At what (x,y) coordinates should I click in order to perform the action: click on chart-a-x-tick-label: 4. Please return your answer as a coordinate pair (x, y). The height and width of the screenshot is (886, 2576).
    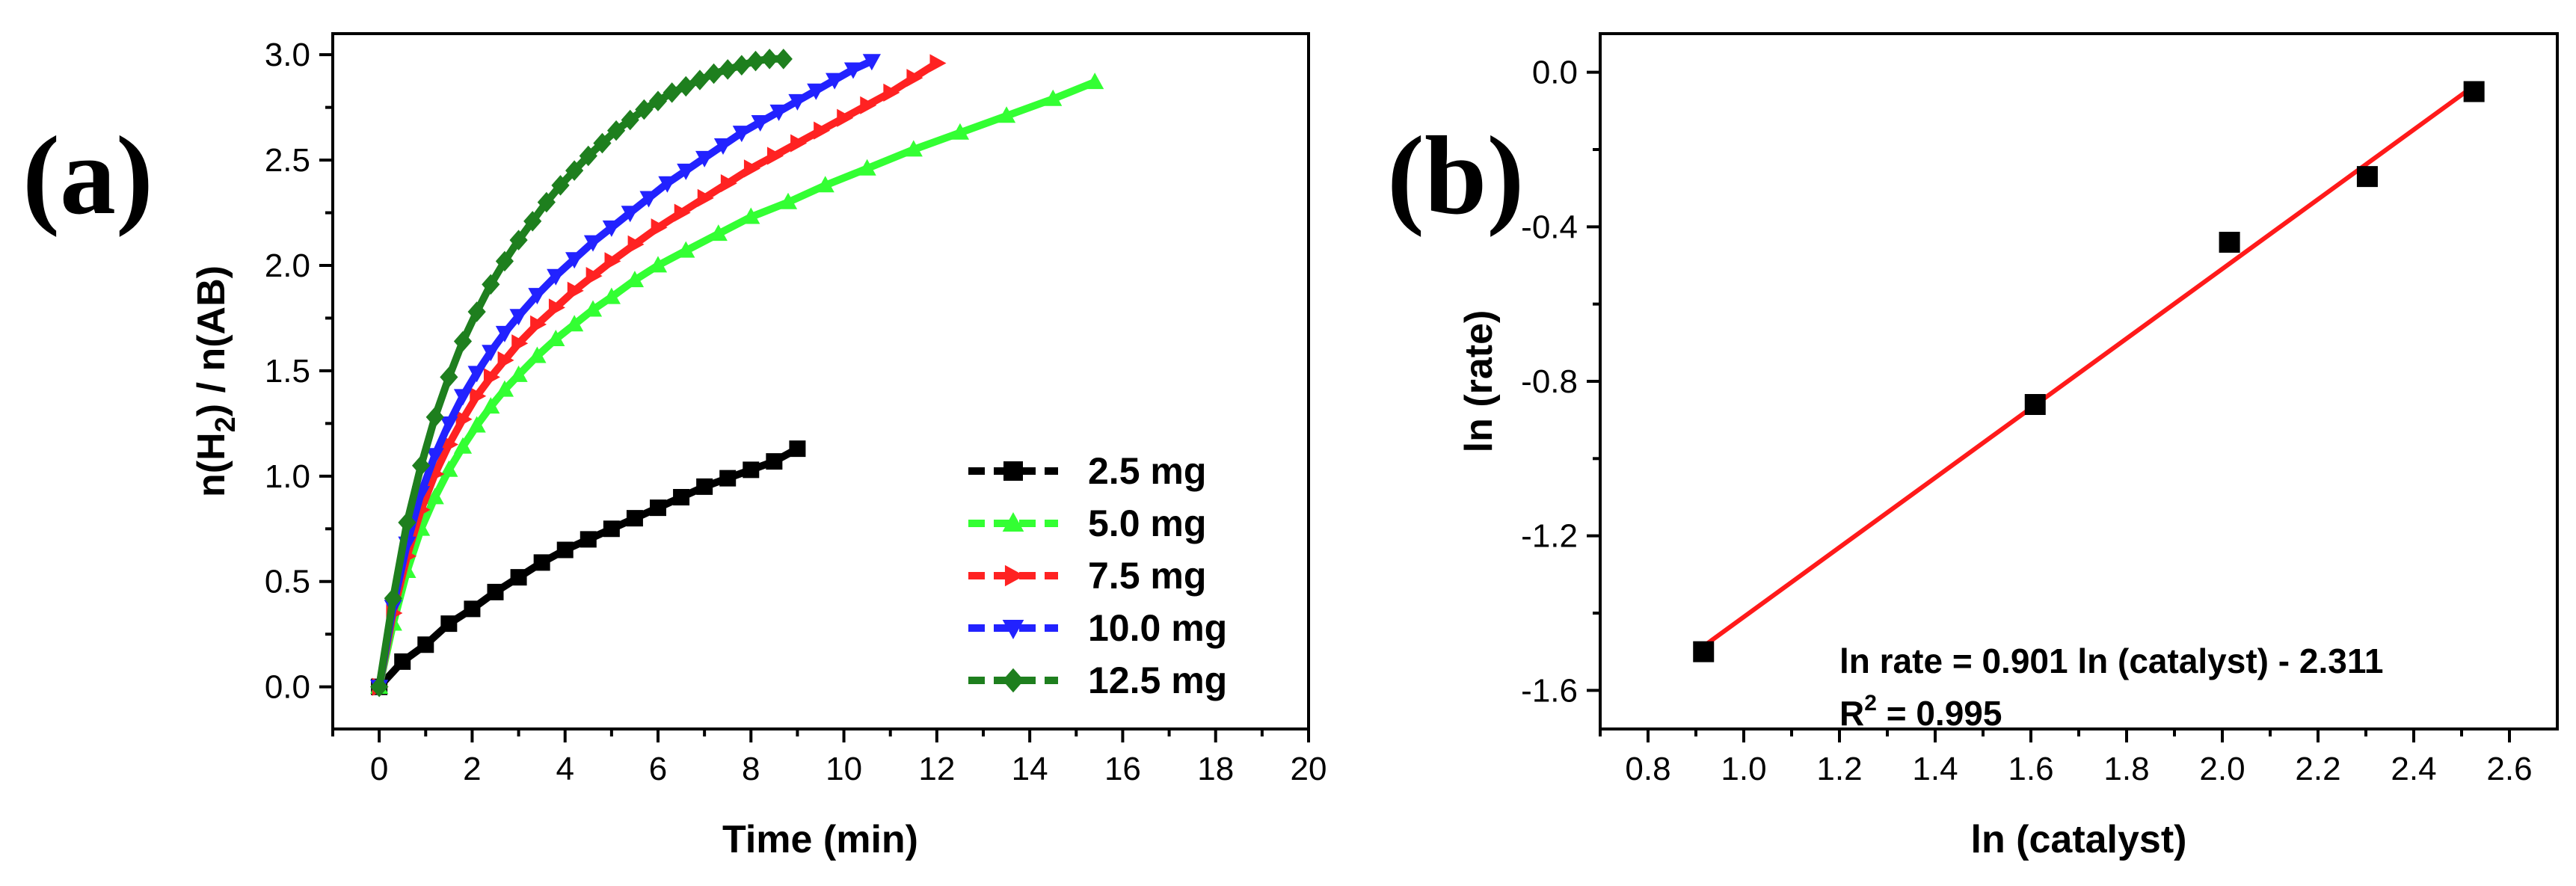
    Looking at the image, I should click on (565, 769).